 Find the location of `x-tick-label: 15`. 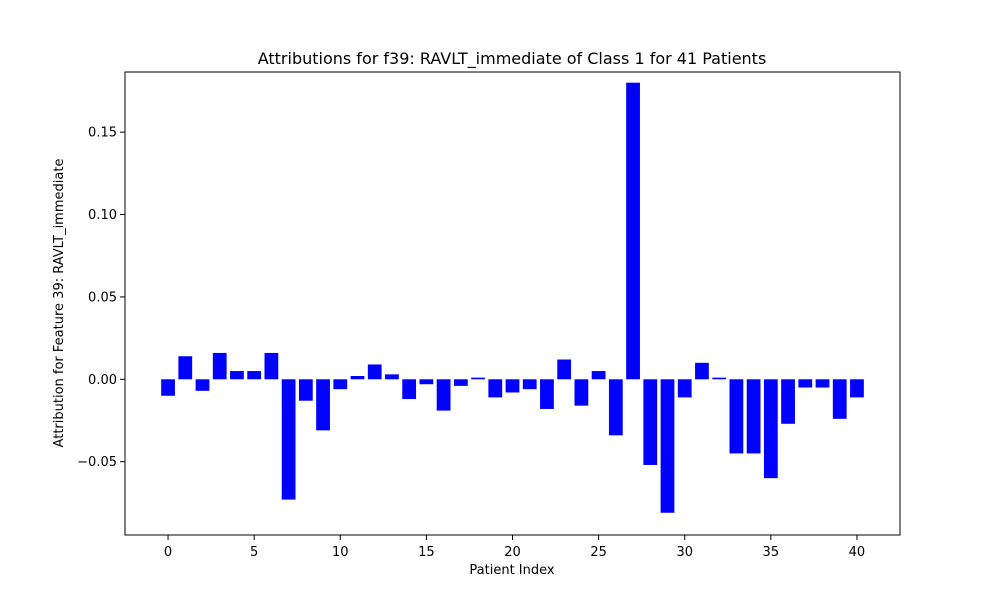

x-tick-label: 15 is located at coordinates (426, 552).